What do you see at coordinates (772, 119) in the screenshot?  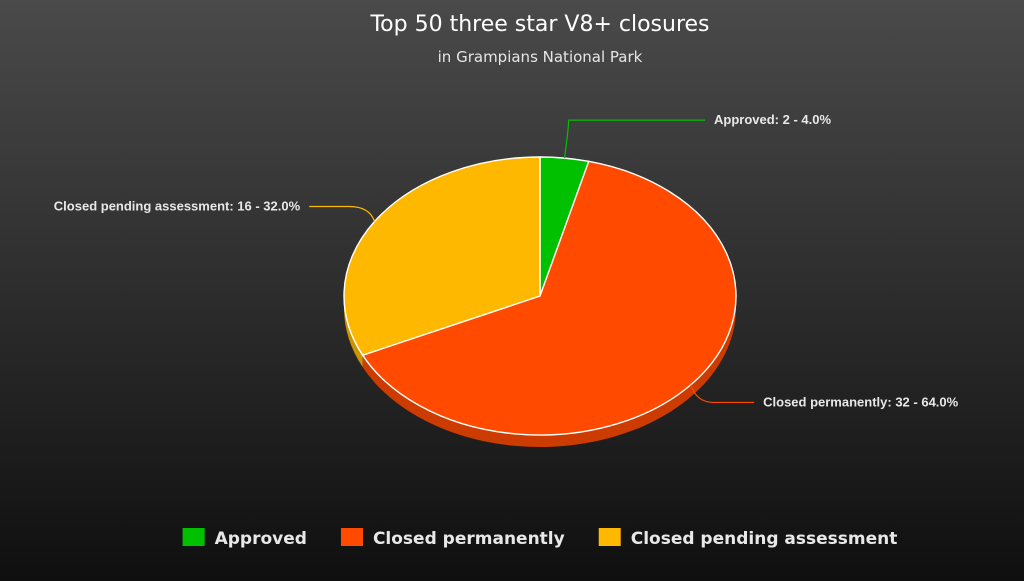 I see `data-label-approved: Approved: 2 - 4.0%` at bounding box center [772, 119].